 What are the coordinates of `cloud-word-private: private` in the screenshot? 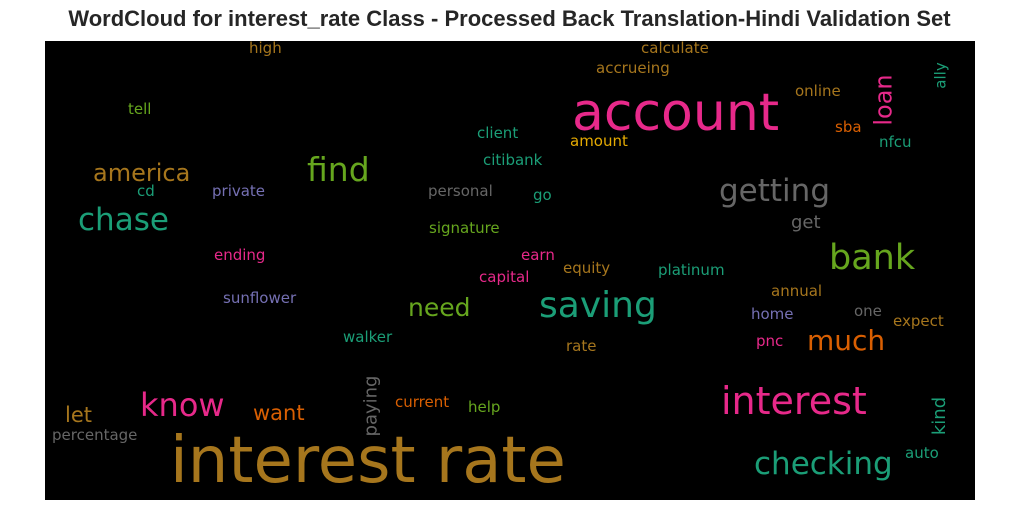 It's located at (239, 191).